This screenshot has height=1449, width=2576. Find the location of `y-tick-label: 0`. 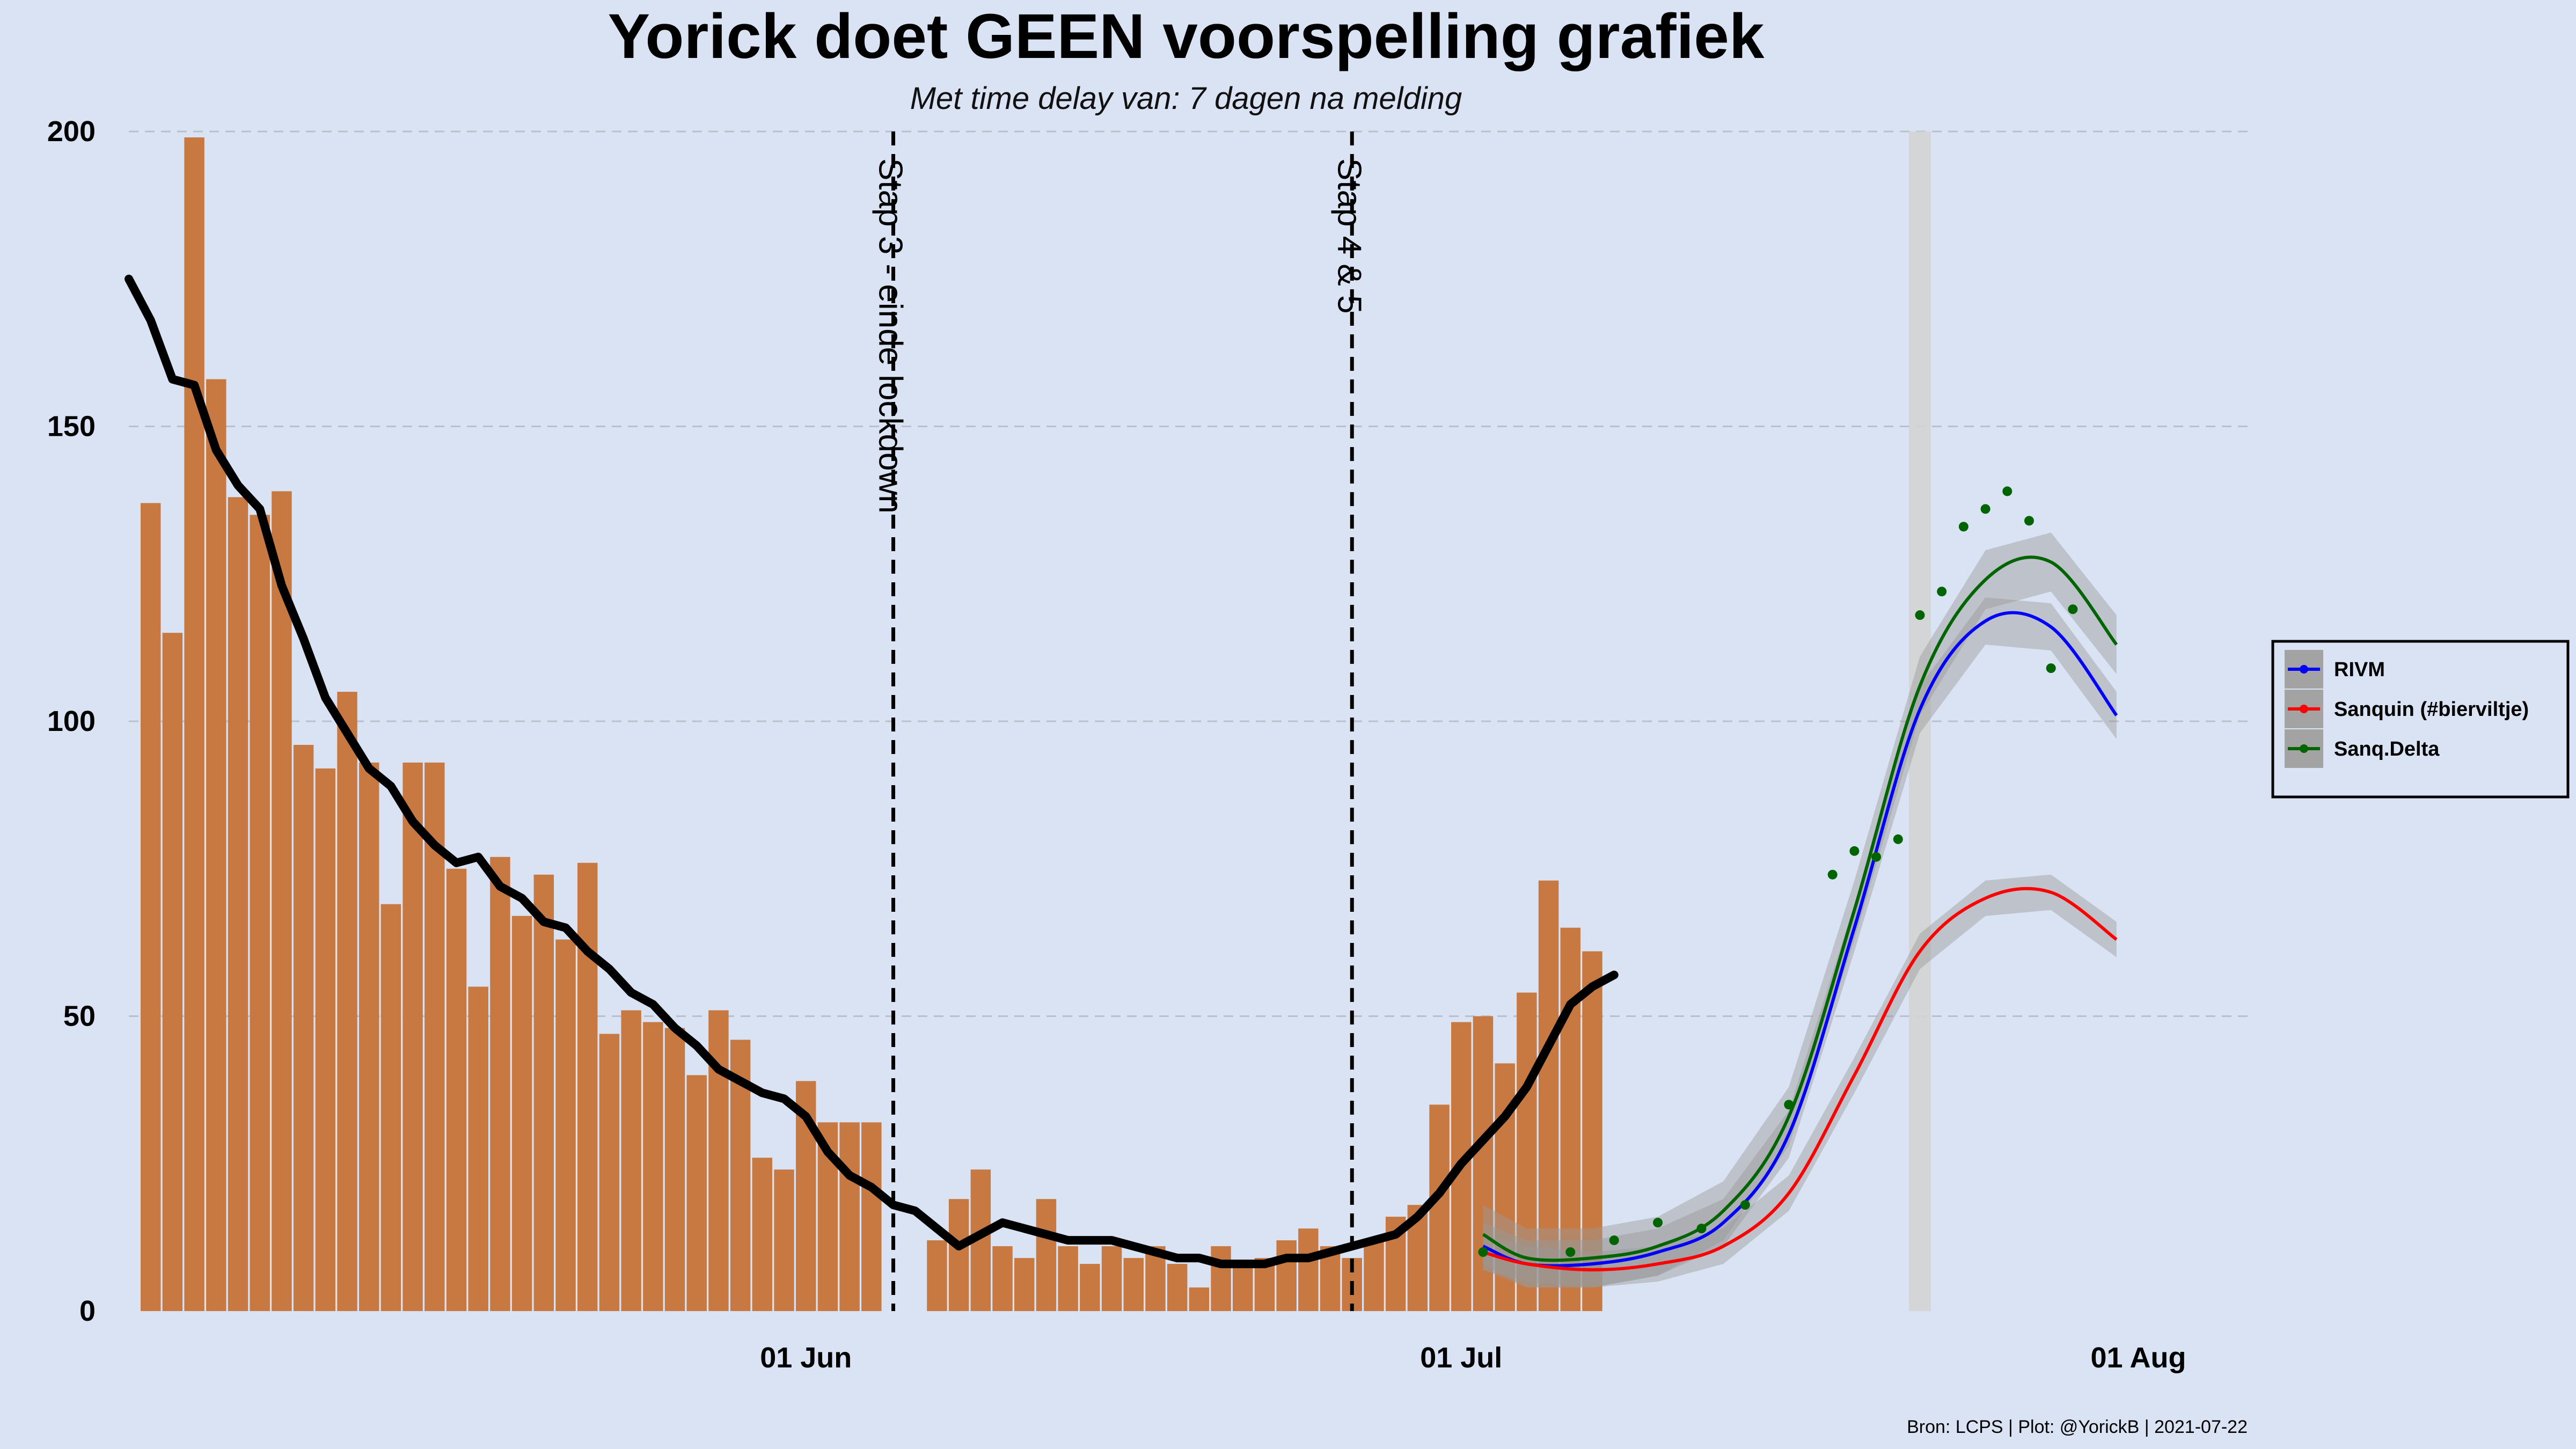

y-tick-label: 0 is located at coordinates (87, 1311).